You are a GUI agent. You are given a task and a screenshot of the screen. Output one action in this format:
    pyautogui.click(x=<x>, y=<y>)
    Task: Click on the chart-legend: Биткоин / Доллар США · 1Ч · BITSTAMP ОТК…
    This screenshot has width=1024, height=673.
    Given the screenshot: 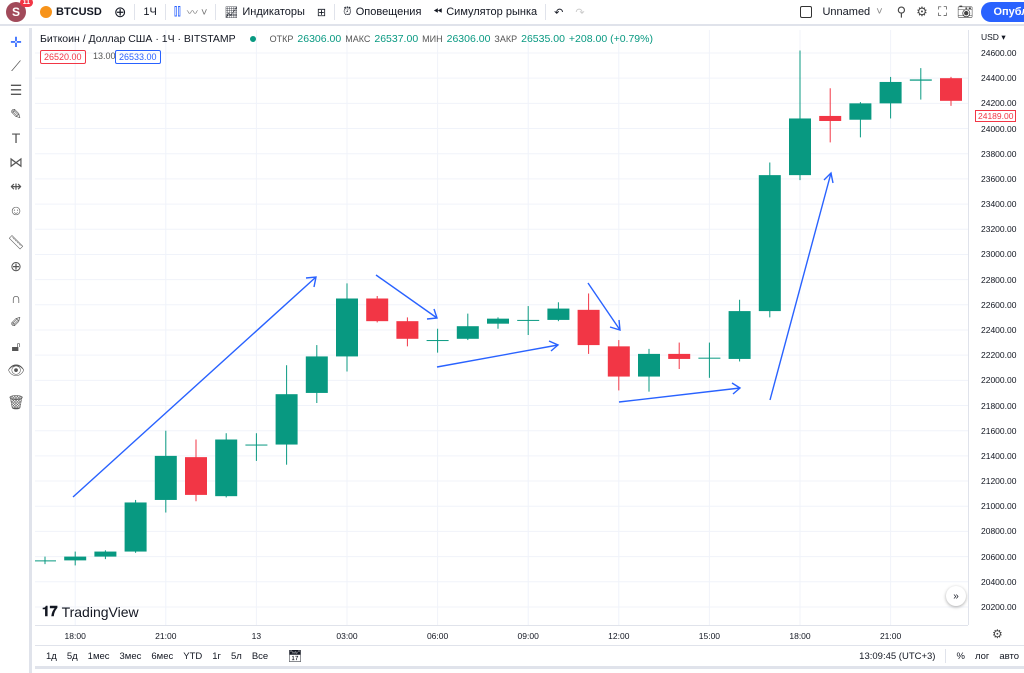 What is the action you would take?
    pyautogui.click(x=346, y=39)
    